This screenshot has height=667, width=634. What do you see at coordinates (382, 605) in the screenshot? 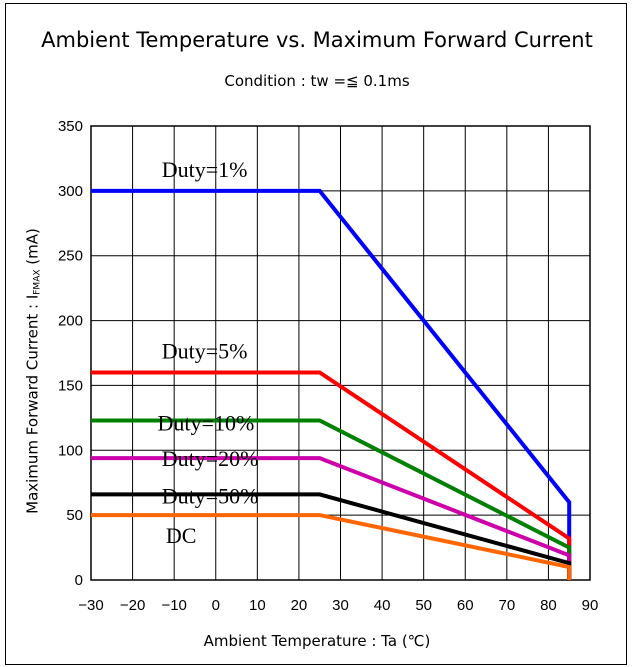
I see `x-tick-label: 40` at bounding box center [382, 605].